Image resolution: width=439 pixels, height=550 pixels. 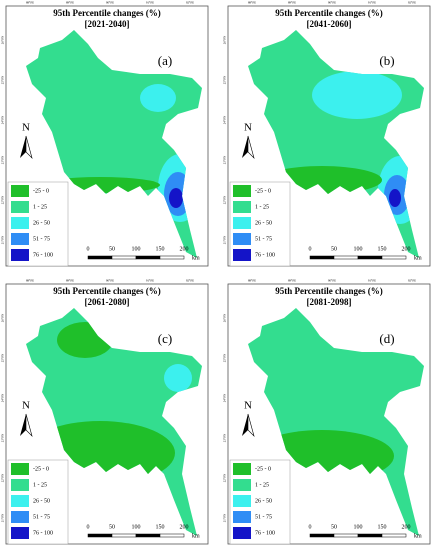 What do you see at coordinates (184, 249) in the screenshot?
I see `scale-tick: 200` at bounding box center [184, 249].